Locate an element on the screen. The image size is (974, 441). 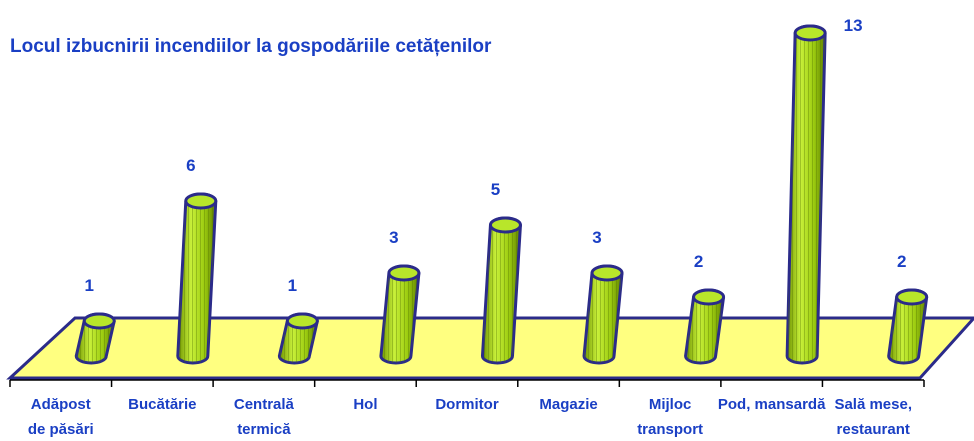
x-tick-label: Dormitor is located at coordinates (466, 404).